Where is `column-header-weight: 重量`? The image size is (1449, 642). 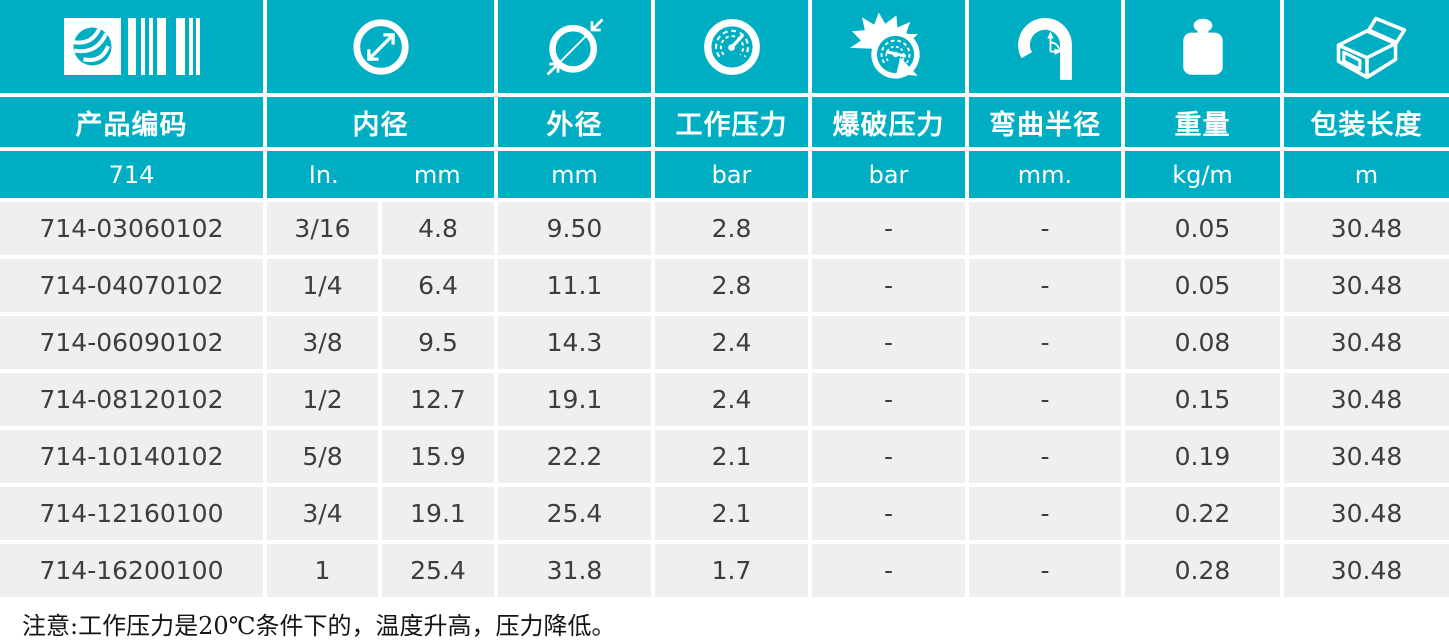 column-header-weight: 重量 is located at coordinates (1202, 122).